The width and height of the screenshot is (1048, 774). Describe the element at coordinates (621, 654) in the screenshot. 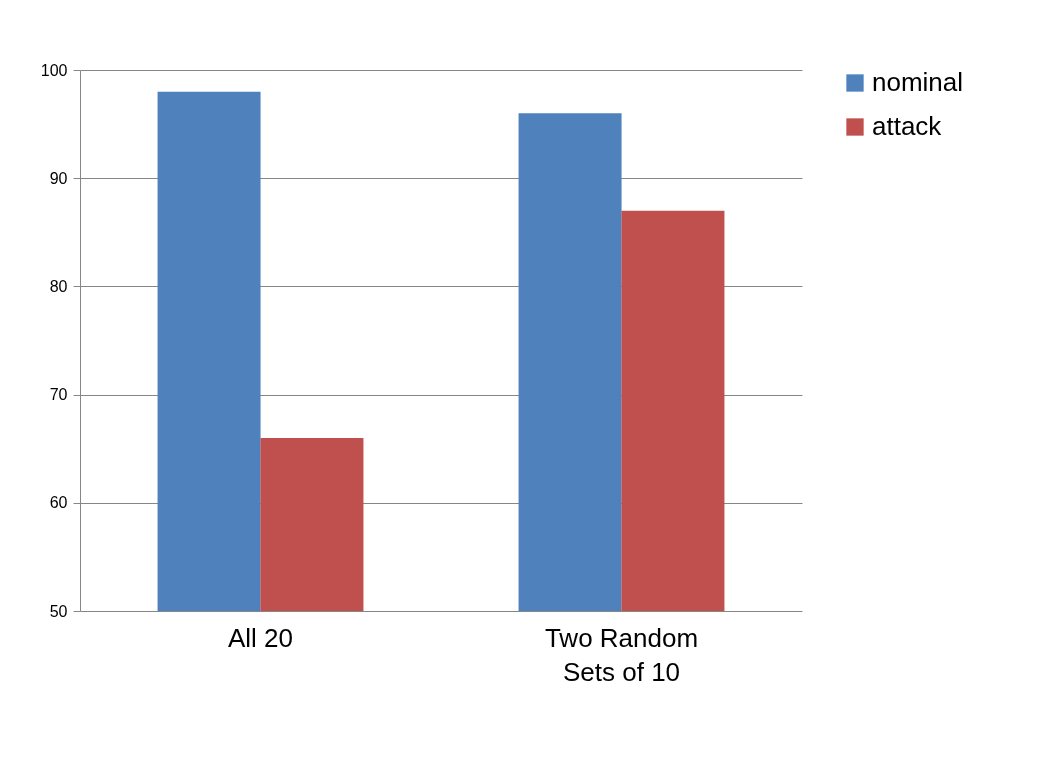

I see `x-tick-label: Two Random Sets of 10` at that location.